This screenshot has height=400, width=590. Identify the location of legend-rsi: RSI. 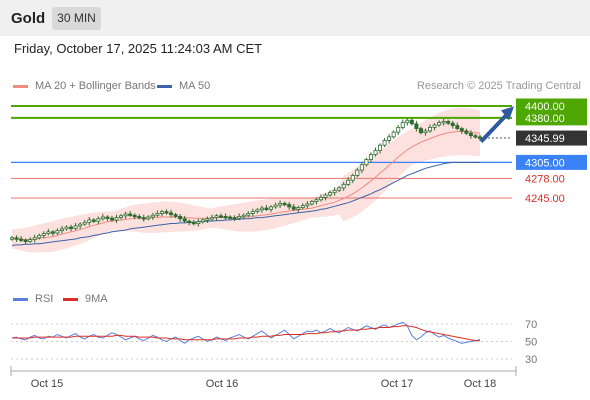
(33, 299).